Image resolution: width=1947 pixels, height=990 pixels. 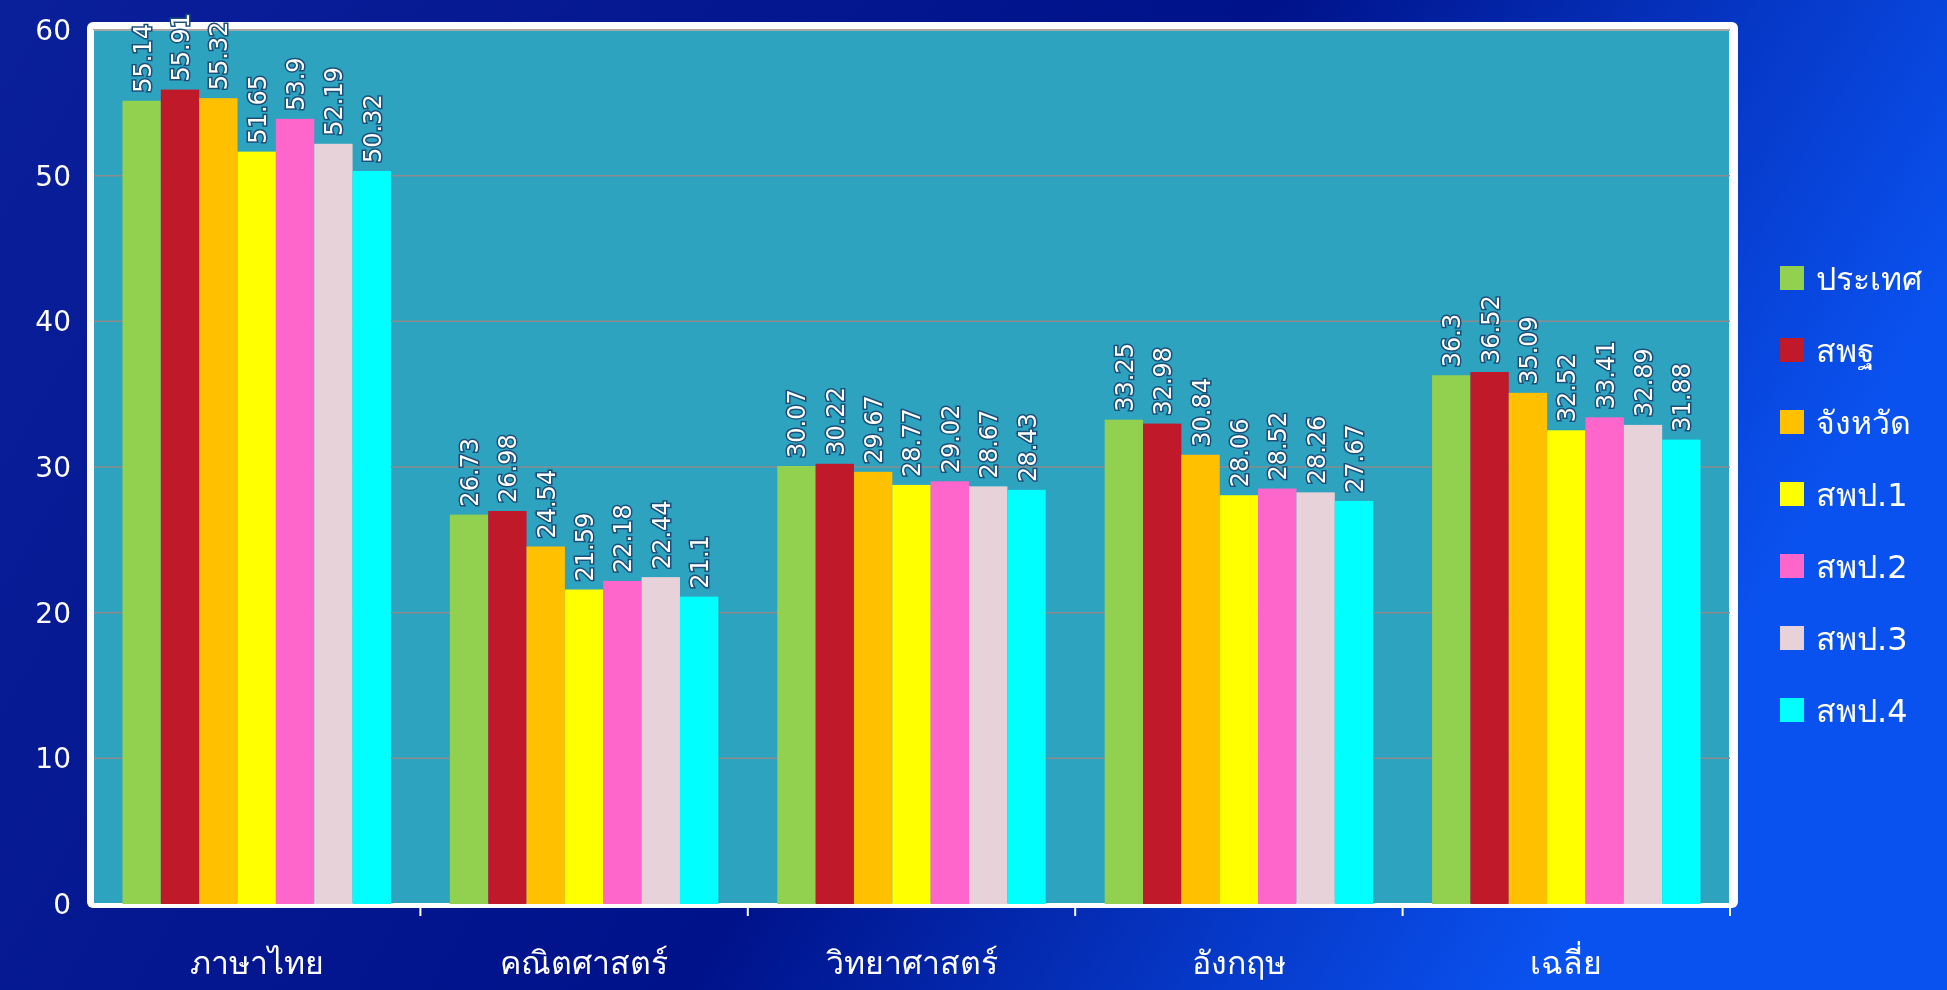 I want to click on data-label: 32.52, so click(x=1567, y=388).